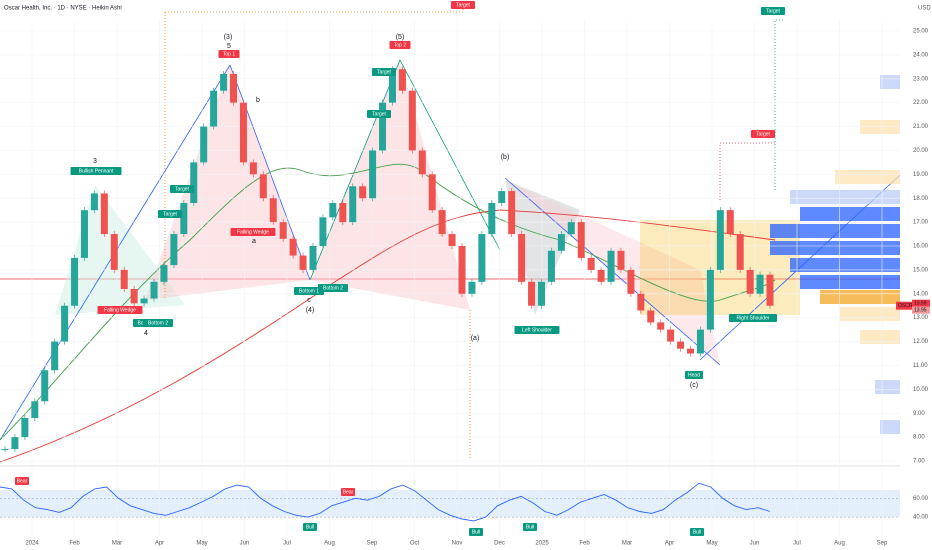 This screenshot has width=932, height=550. I want to click on y-tick-label: 23.00, so click(921, 79).